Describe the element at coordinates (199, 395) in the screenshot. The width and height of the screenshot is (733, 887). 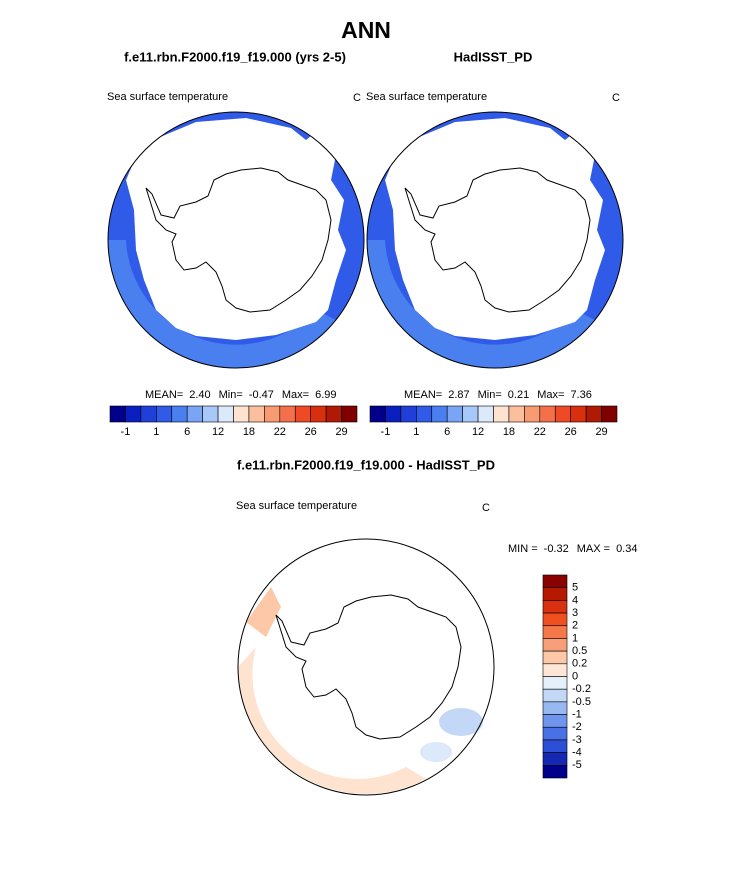
I see `stat-value: 2.40` at that location.